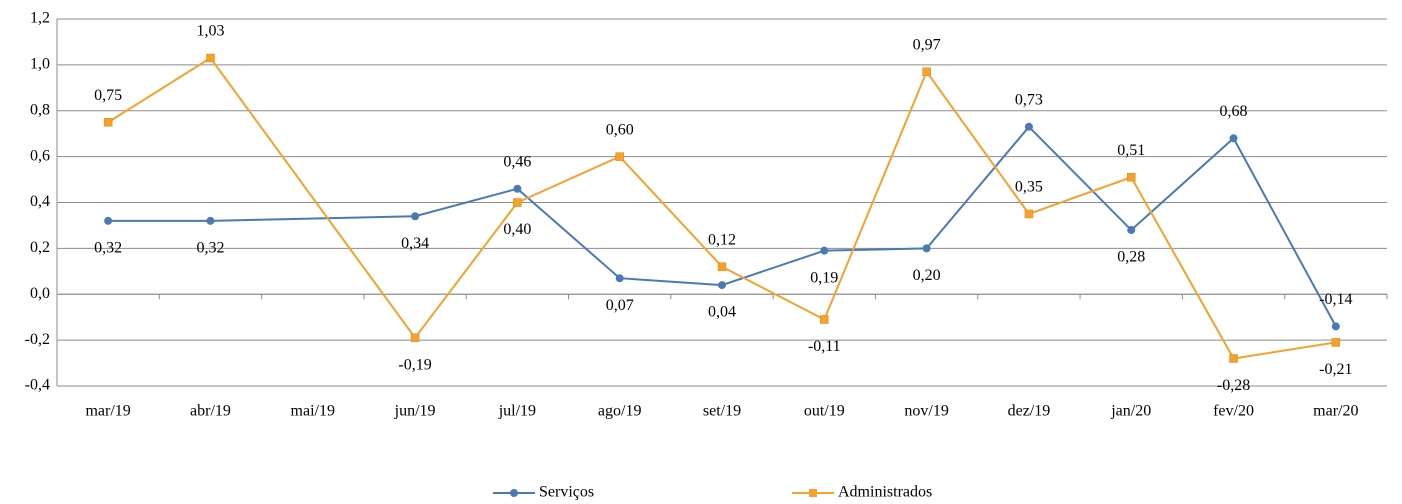  I want to click on x-tick-label: set/19, so click(722, 411).